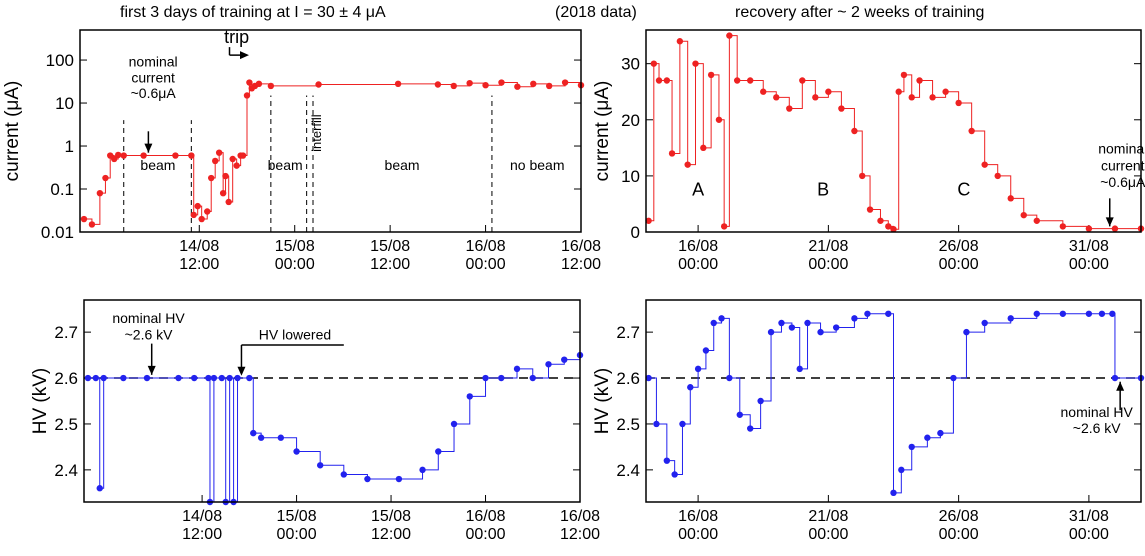 The height and width of the screenshot is (556, 1145). Describe the element at coordinates (57, 232) in the screenshot. I see `y-tick-label: 0.01` at that location.